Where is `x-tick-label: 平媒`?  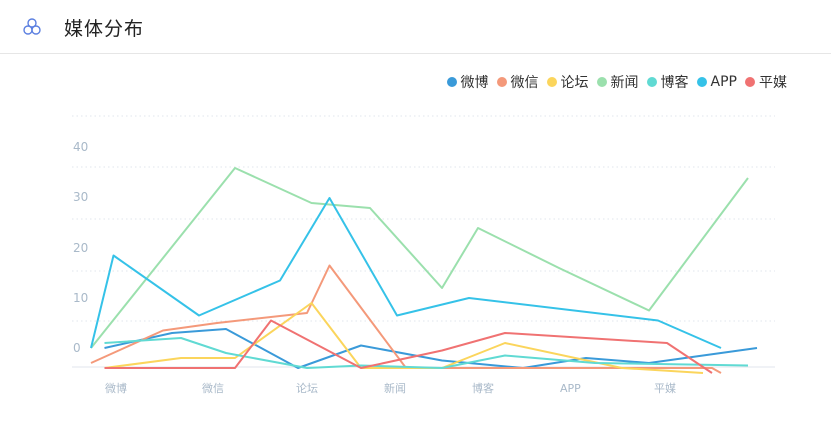
x-tick-label: 平媒 is located at coordinates (665, 388).